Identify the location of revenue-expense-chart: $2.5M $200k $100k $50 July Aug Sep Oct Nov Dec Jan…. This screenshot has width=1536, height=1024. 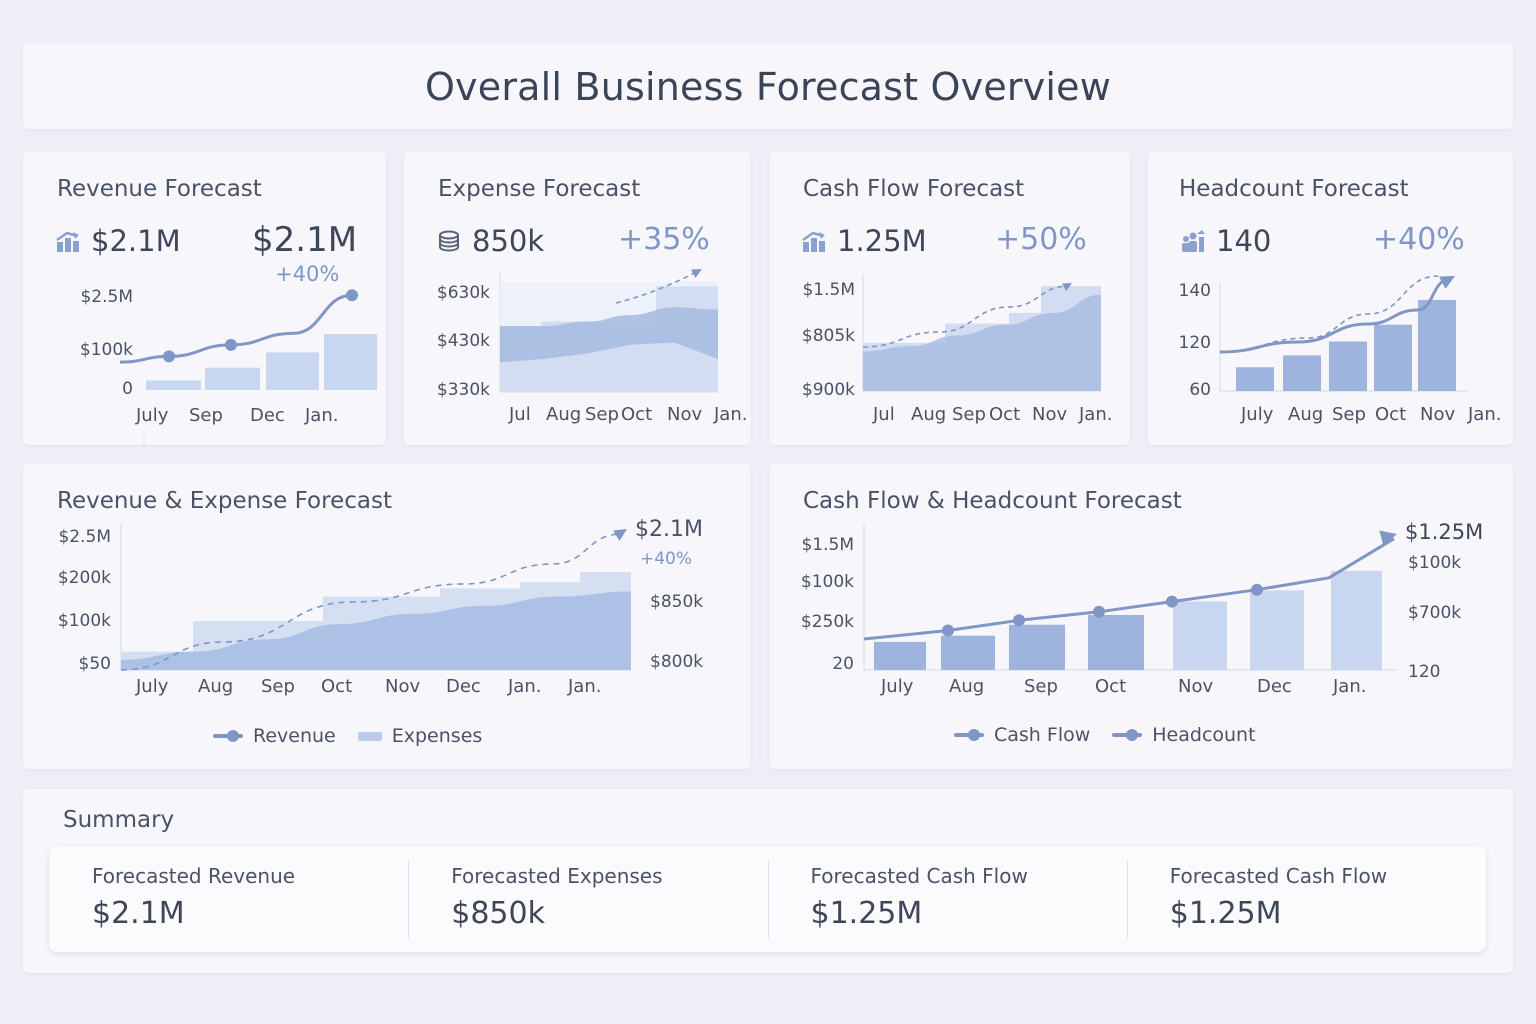
(380, 607).